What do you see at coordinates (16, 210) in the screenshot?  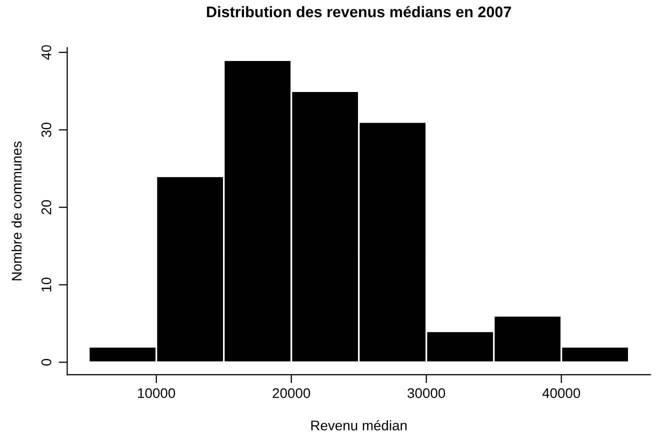 I see `y-axis-title: Nombre de communes` at bounding box center [16, 210].